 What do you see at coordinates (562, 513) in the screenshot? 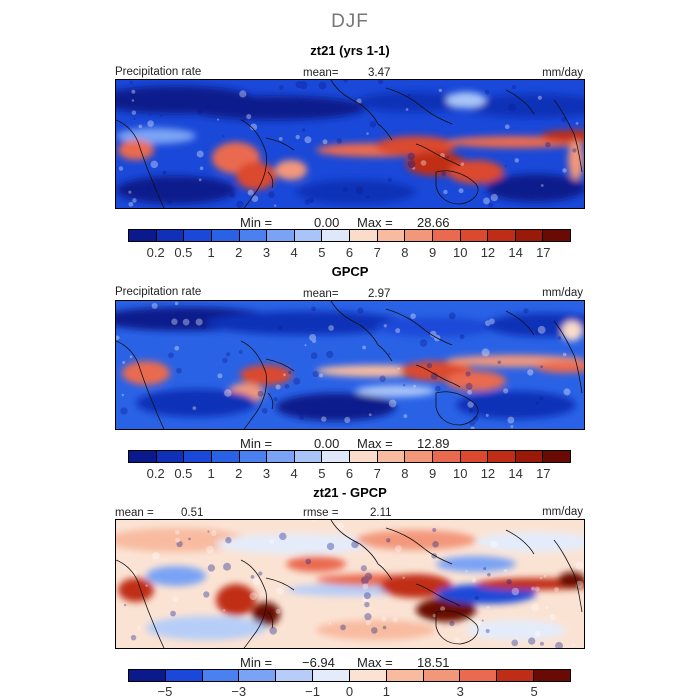
I see `panel-3-units: mm/day` at bounding box center [562, 513].